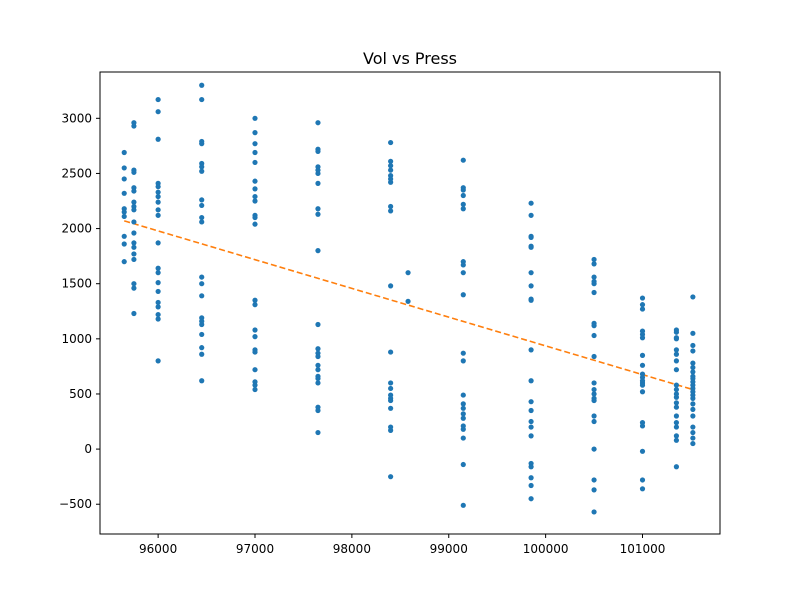  I want to click on y-tick-label: 1500, so click(76, 284).